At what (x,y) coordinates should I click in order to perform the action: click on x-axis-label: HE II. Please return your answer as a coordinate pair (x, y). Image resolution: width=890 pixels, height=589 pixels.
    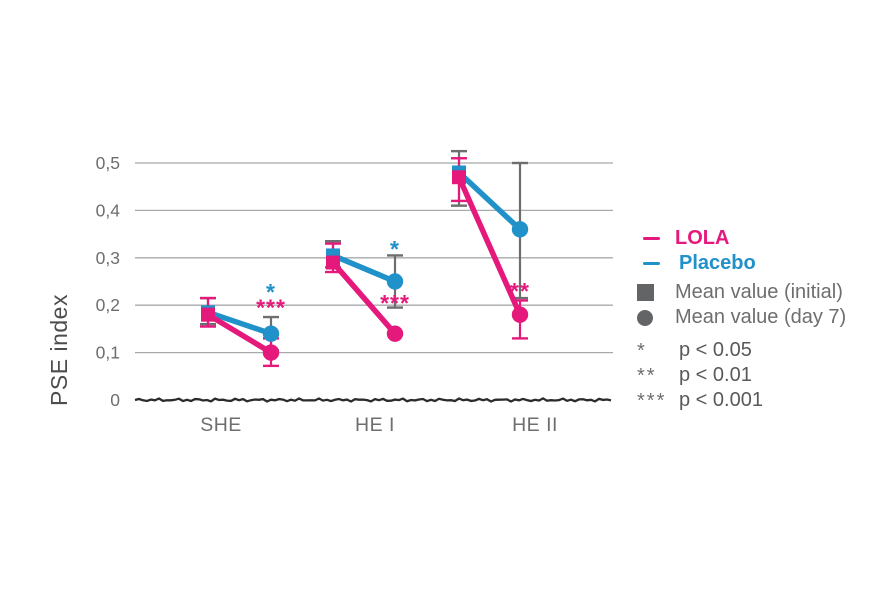
    Looking at the image, I should click on (535, 425).